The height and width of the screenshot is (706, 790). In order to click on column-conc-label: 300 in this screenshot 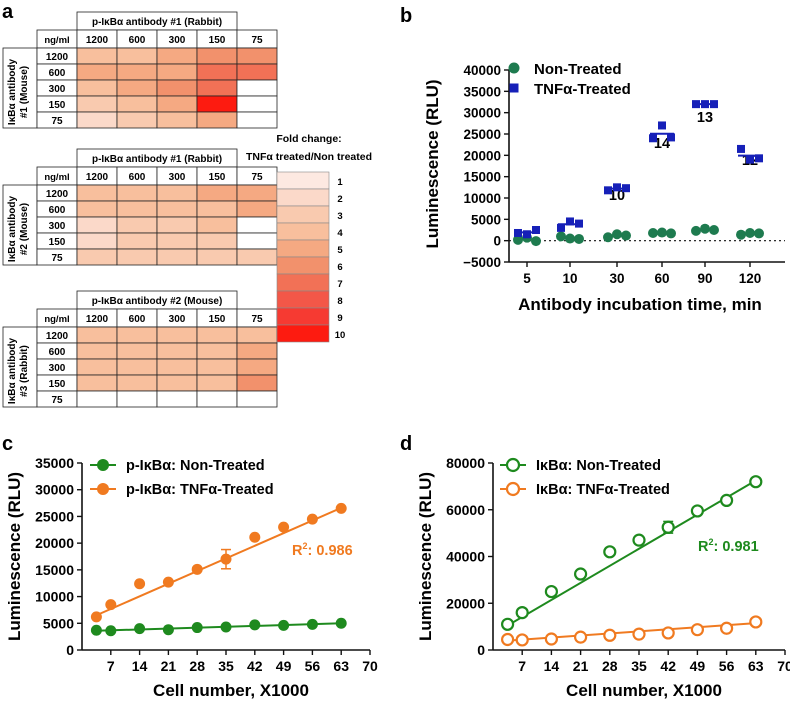, I will do `click(177, 319)`.